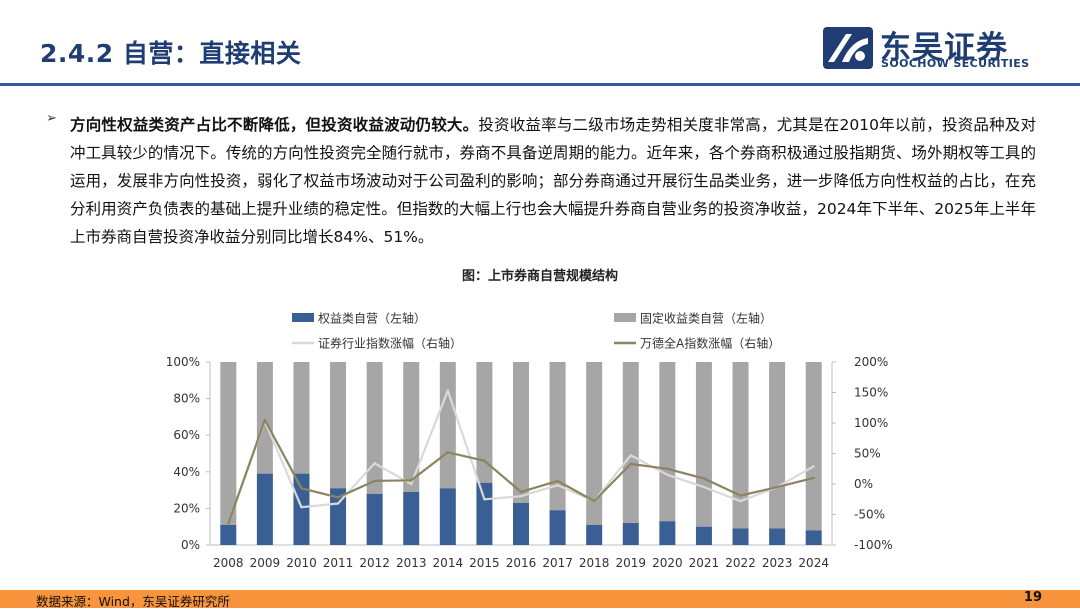 The height and width of the screenshot is (610, 1080). Describe the element at coordinates (777, 487) in the screenshot. I see `series-point-3-2023` at that location.